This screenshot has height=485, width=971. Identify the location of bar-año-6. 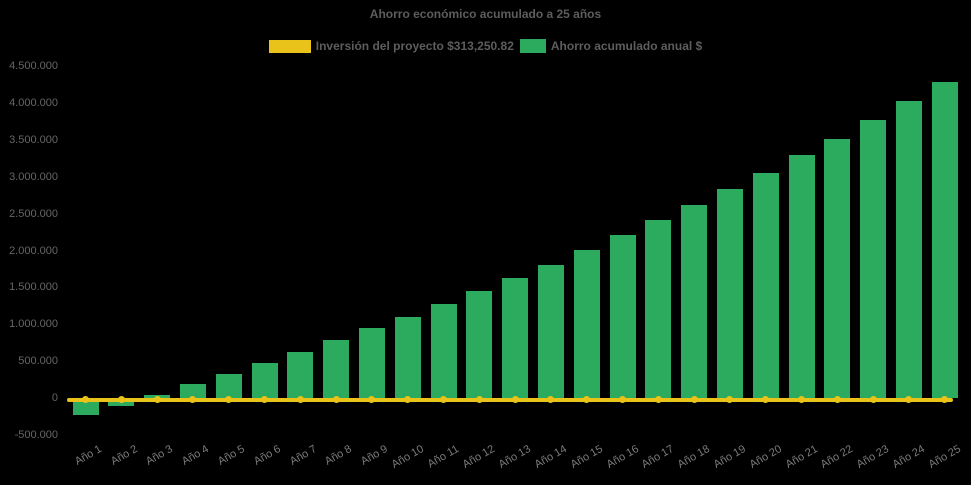
(264, 381).